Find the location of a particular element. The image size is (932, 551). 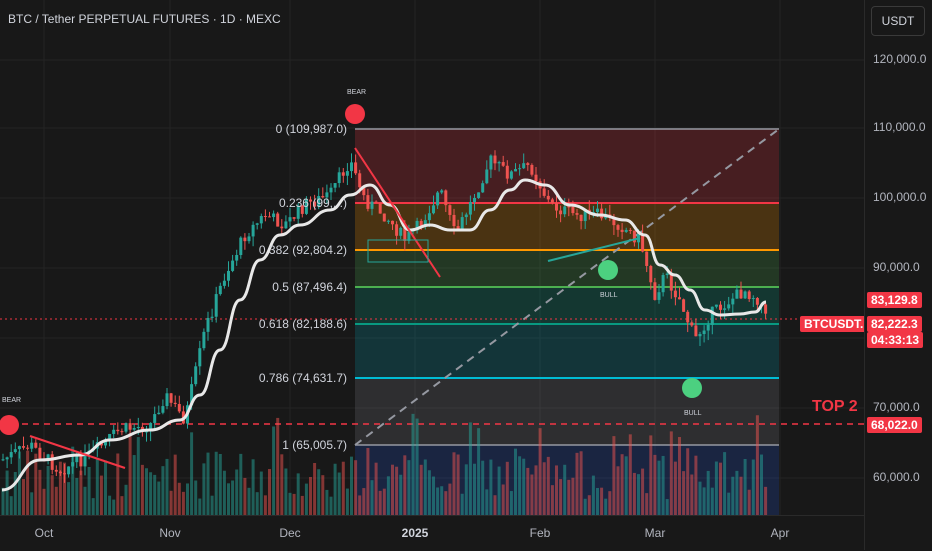

currency-selector: USDT is located at coordinates (898, 21).